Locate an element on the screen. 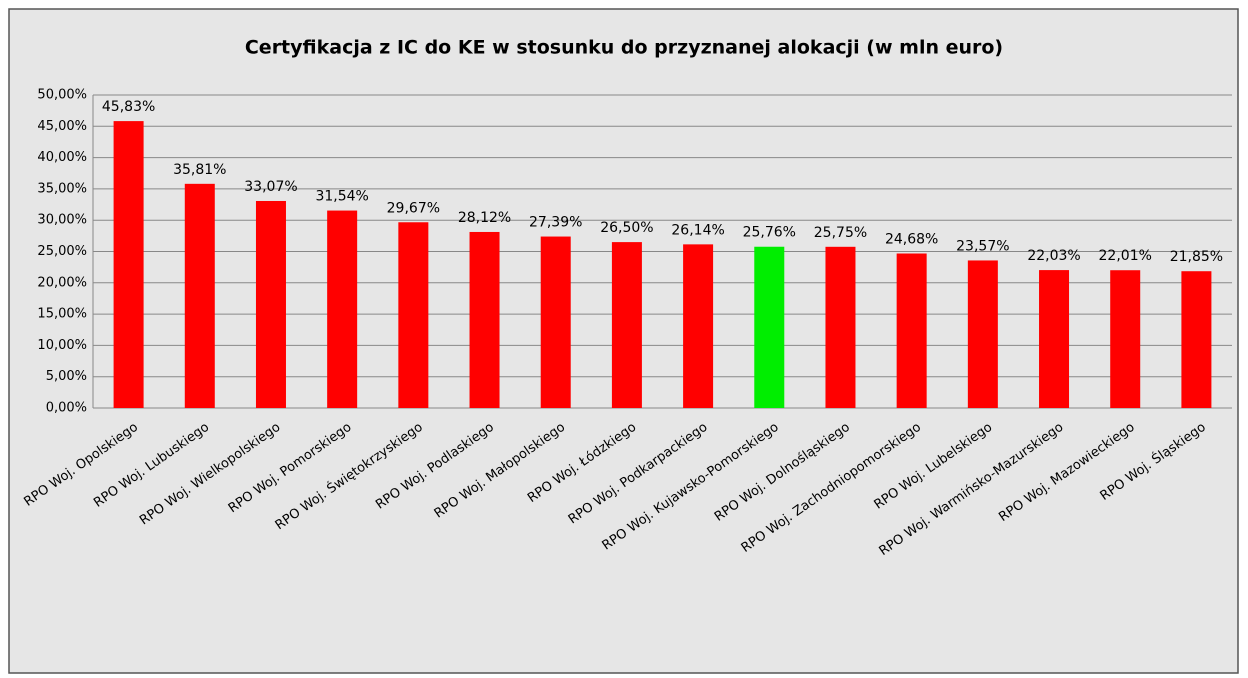 The width and height of the screenshot is (1248, 678). data-label: 26,50% is located at coordinates (626, 228).